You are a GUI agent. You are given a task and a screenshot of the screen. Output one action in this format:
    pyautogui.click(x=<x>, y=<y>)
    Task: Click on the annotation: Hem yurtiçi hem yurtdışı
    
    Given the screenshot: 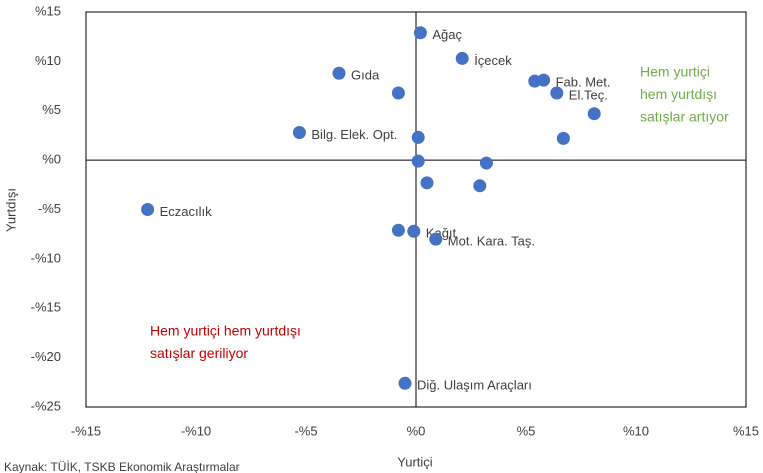 What is the action you would take?
    pyautogui.click(x=225, y=331)
    